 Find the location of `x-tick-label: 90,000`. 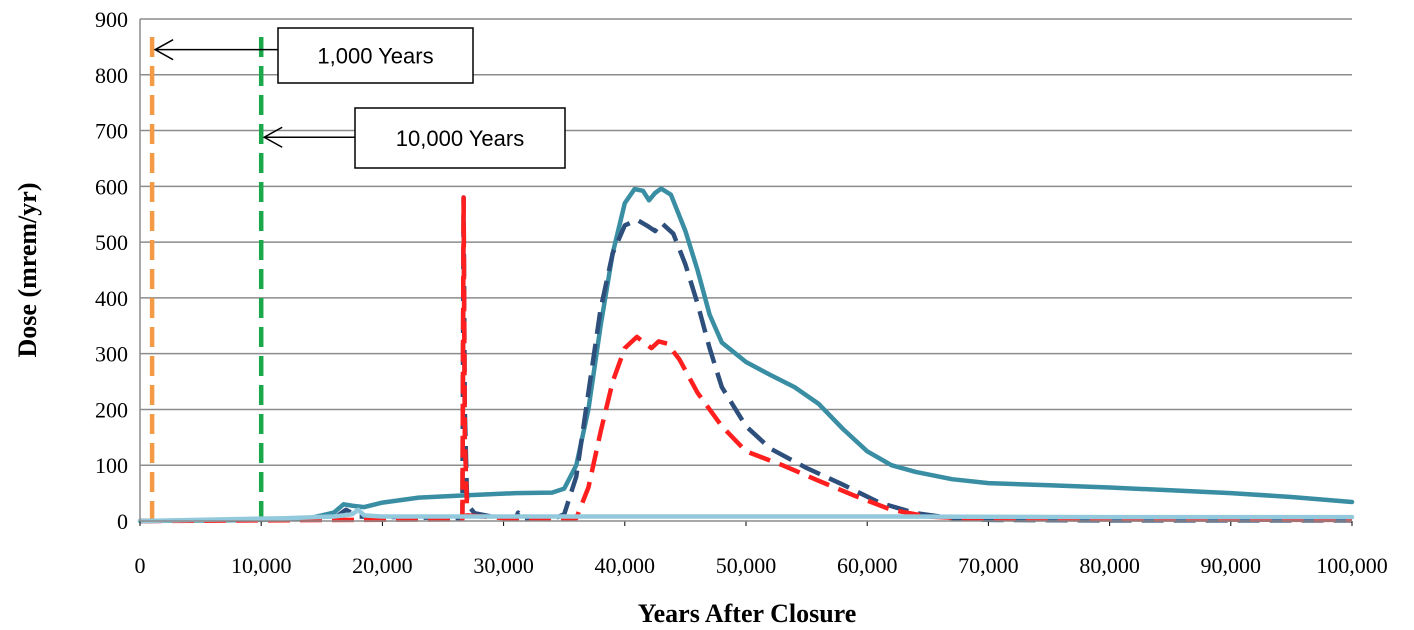

x-tick-label: 90,000 is located at coordinates (1231, 565).